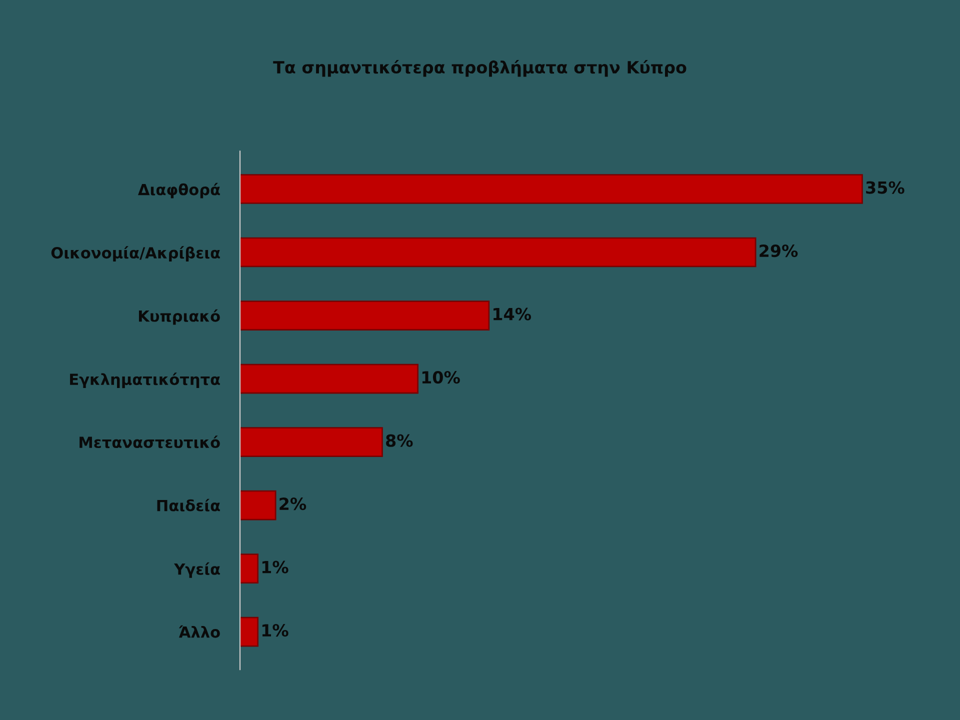 Image resolution: width=960 pixels, height=720 pixels. I want to click on y-tick-label: Εγκληματικότητα, so click(145, 380).